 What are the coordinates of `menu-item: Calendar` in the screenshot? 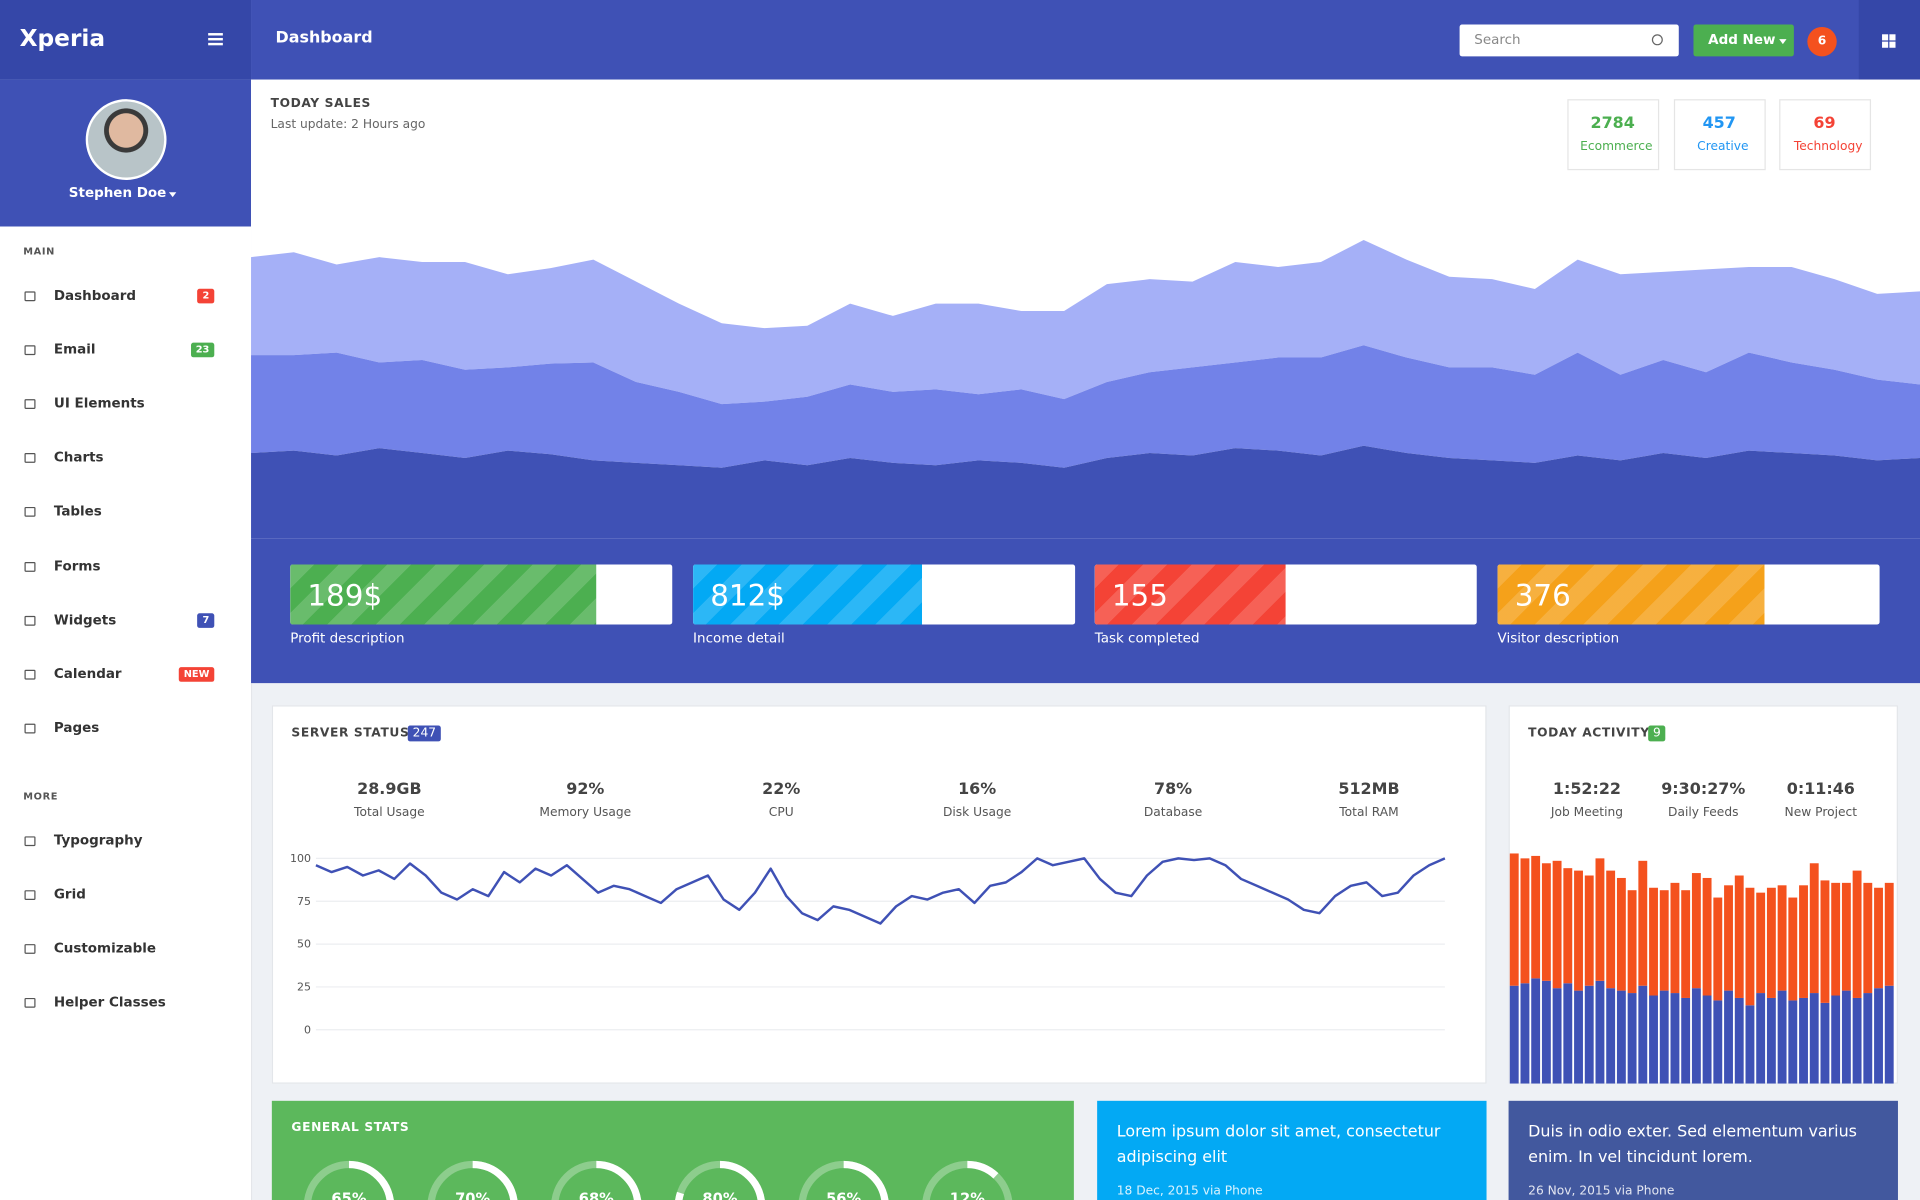 It's located at (87, 673).